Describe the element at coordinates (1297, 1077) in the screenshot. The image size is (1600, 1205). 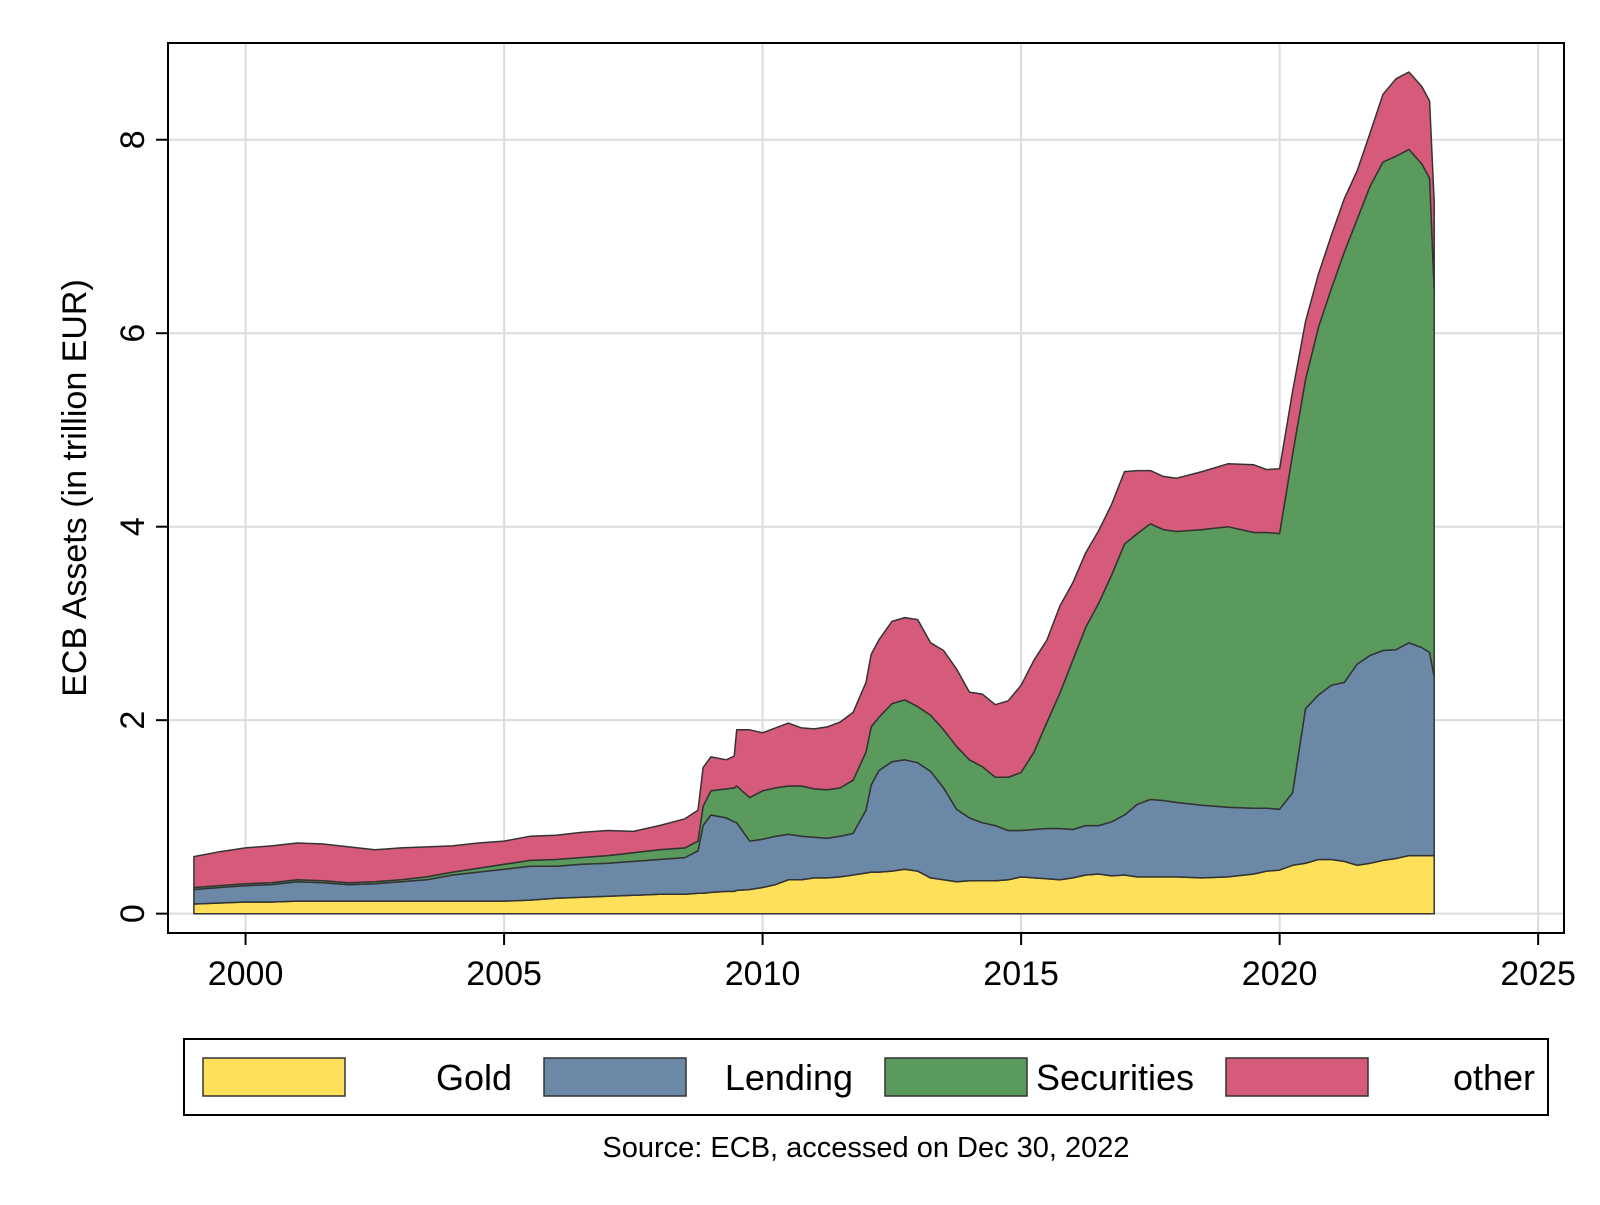
I see `legend-swatch-other` at that location.